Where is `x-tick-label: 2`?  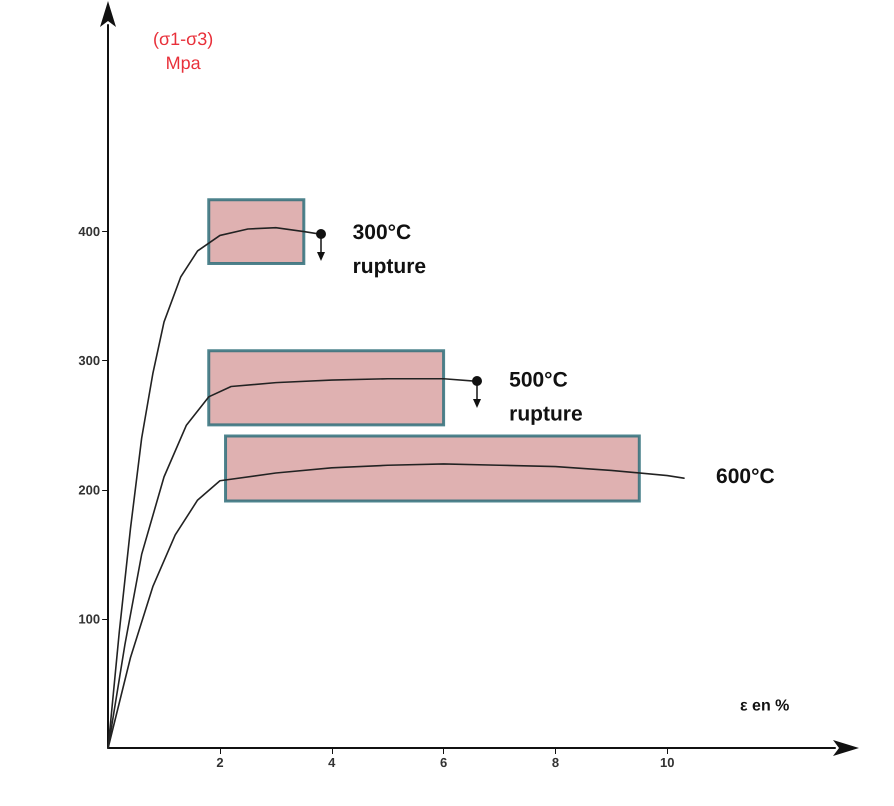
x-tick-label: 2 is located at coordinates (220, 762).